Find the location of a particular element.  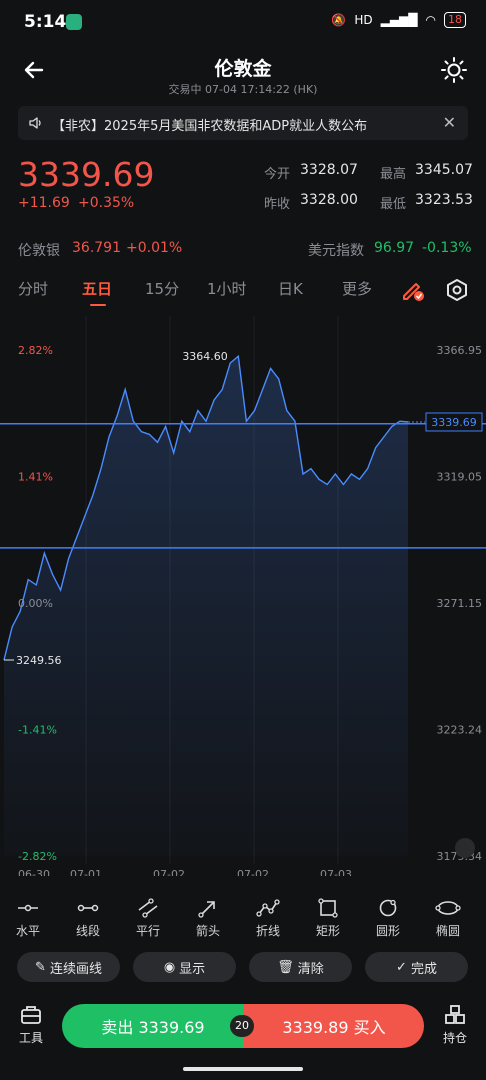

current-price-box is located at coordinates (454, 422).